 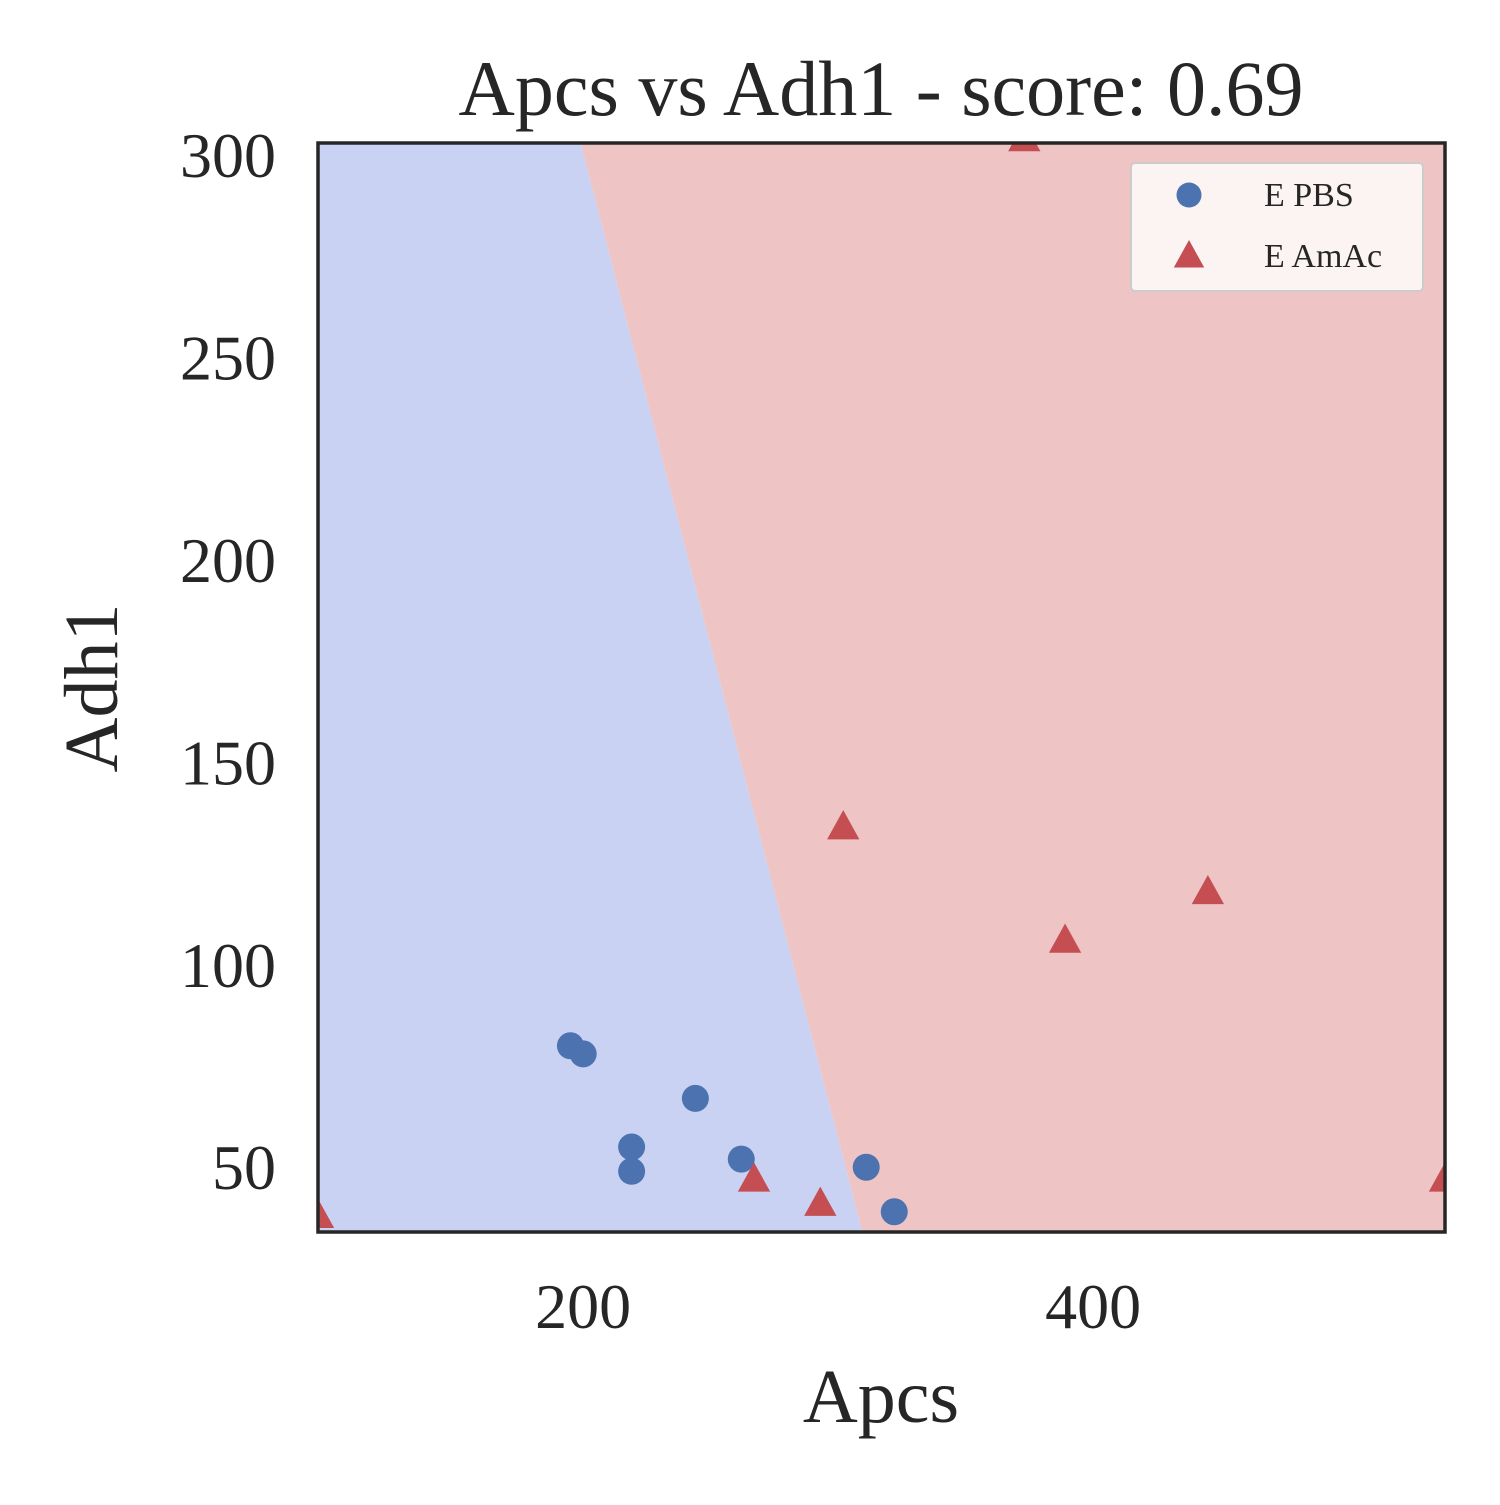 I want to click on x-axis-label: Apcs, so click(x=881, y=1397).